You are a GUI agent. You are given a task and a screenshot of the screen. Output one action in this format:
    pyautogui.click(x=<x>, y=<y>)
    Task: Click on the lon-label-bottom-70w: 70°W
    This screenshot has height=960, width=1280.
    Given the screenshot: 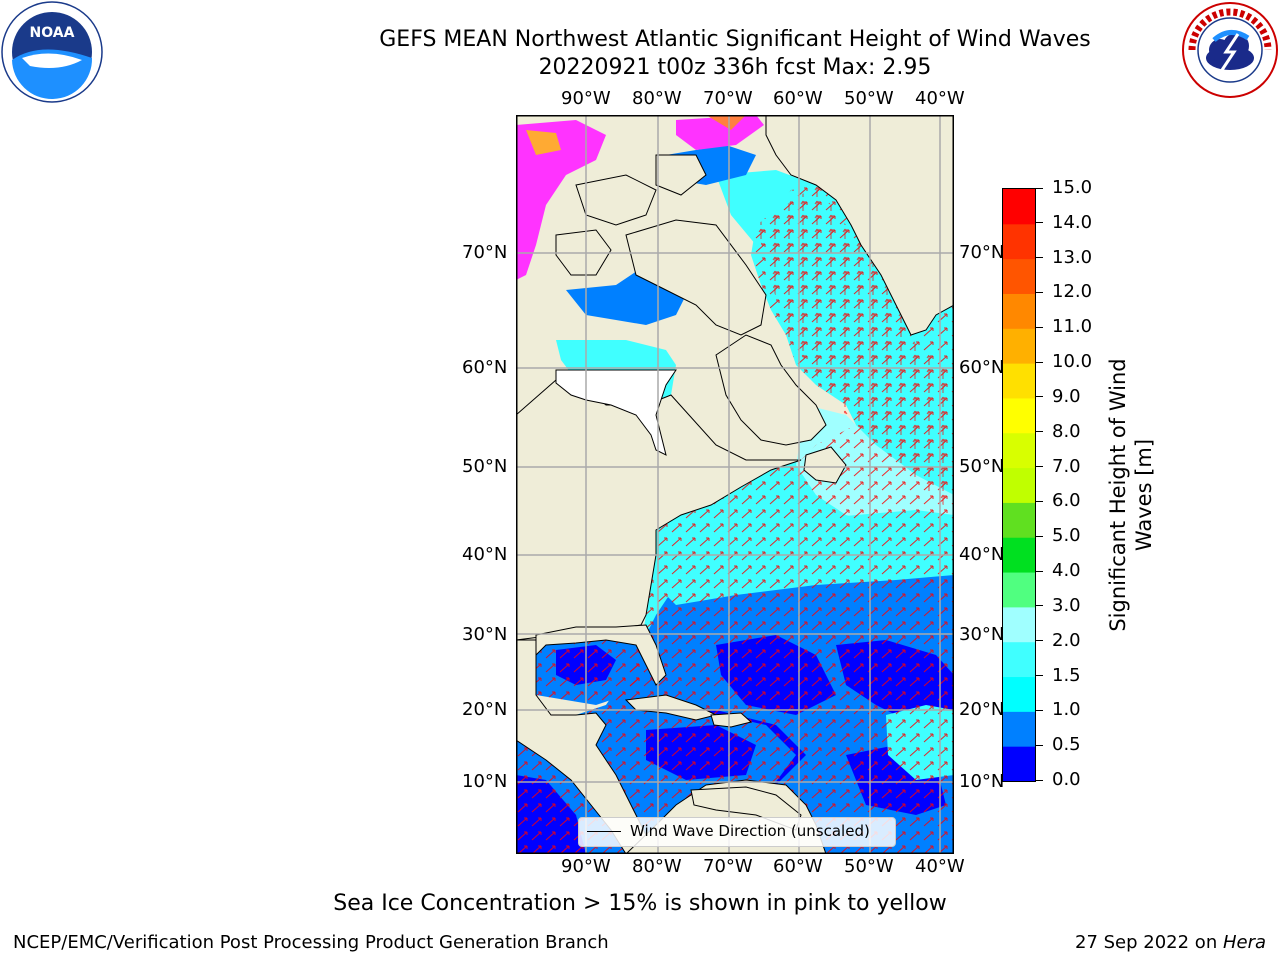 What is the action you would take?
    pyautogui.click(x=728, y=866)
    